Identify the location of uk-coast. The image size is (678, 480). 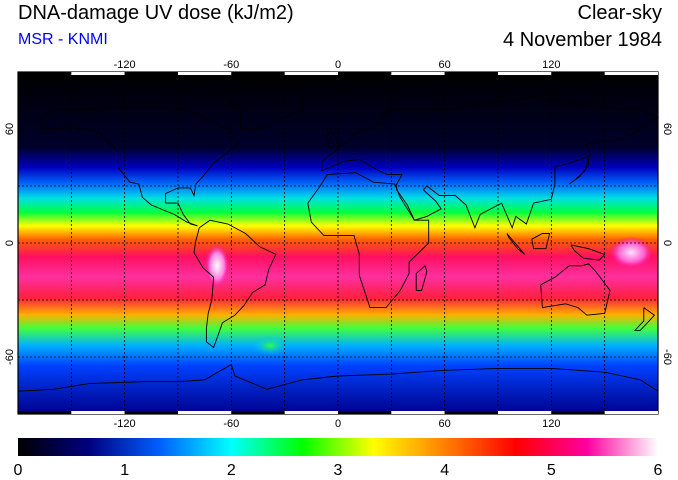
(333, 140).